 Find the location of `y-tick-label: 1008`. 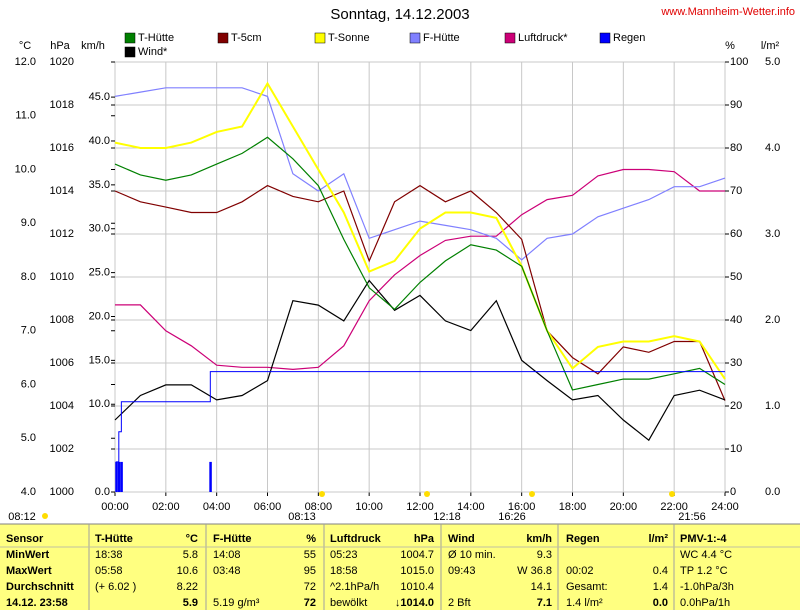

y-tick-label: 1008 is located at coordinates (62, 320).